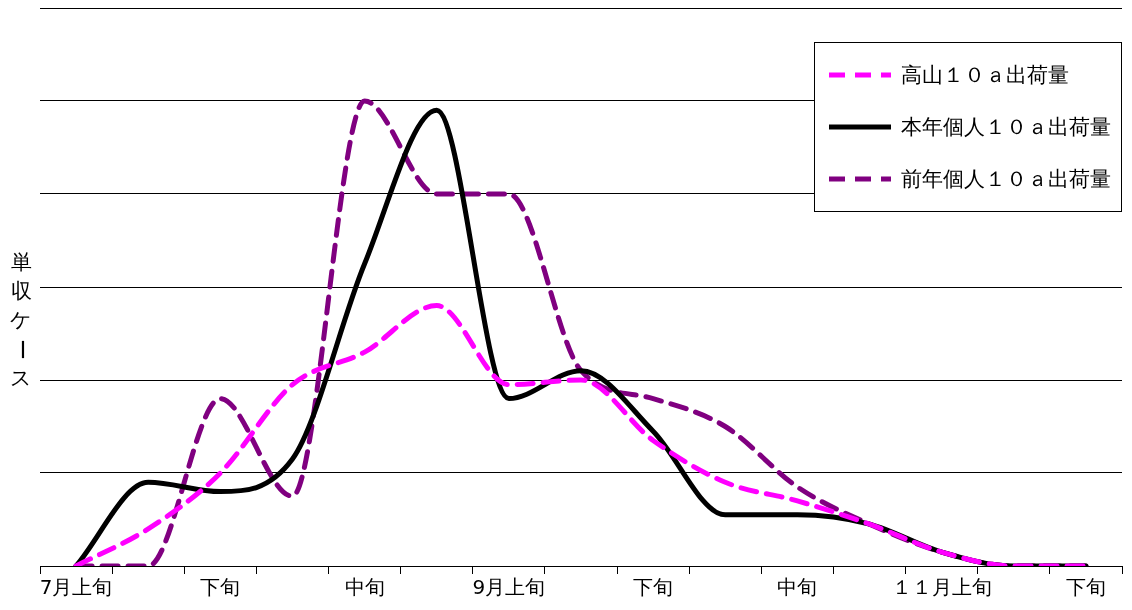 Image resolution: width=1132 pixels, height=610 pixels. I want to click on legend-label: 前年個人１０ａ出荷量, so click(1006, 179).